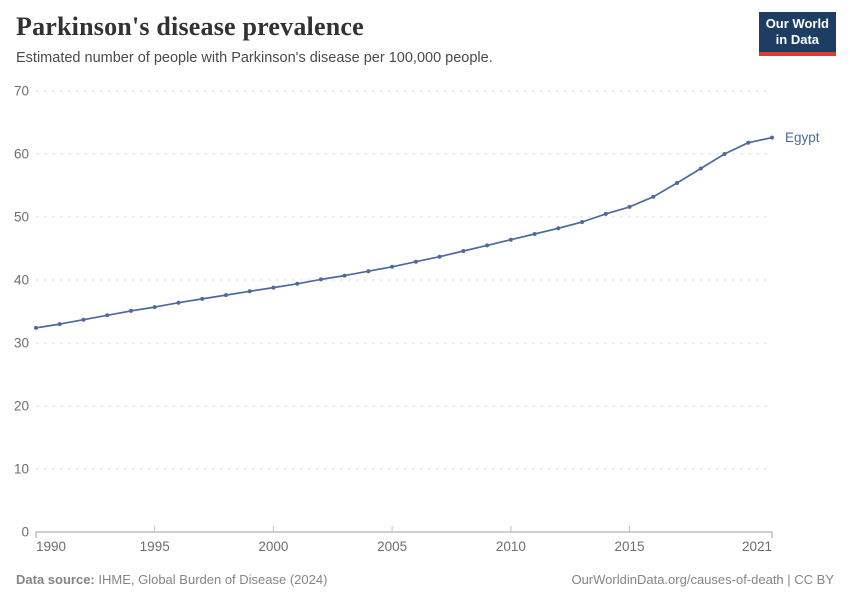  Describe the element at coordinates (213, 579) in the screenshot. I see `data-source-value: IHME, Global Burden of Disease (2024)` at that location.